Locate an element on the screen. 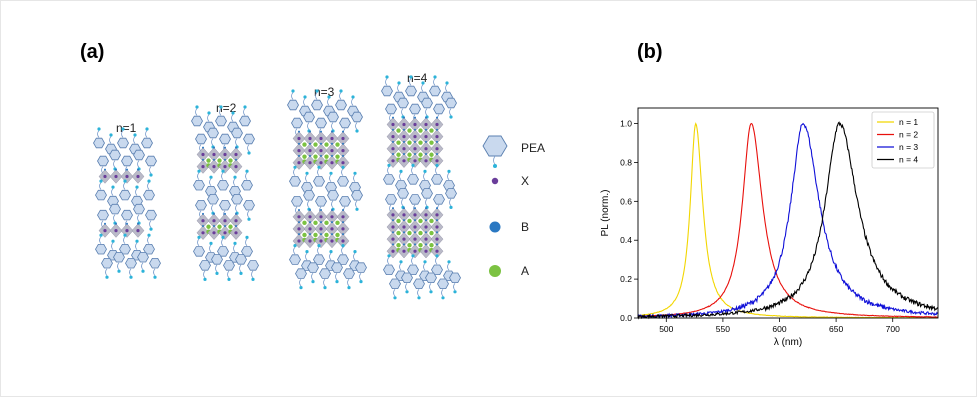 The image size is (977, 397). y-tick-label: 0.8 is located at coordinates (626, 162).